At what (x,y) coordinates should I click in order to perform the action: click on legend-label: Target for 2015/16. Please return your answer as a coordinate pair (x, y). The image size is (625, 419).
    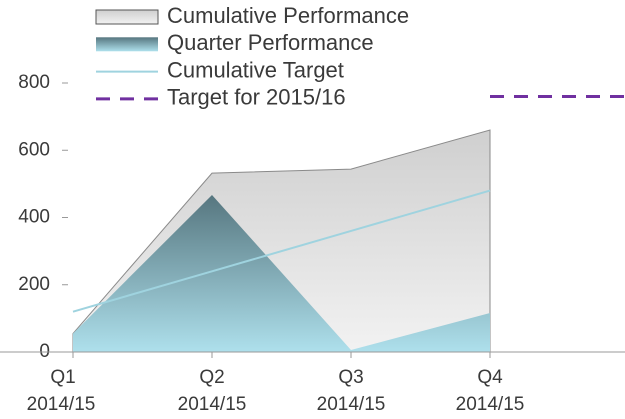
    Looking at the image, I should click on (256, 97).